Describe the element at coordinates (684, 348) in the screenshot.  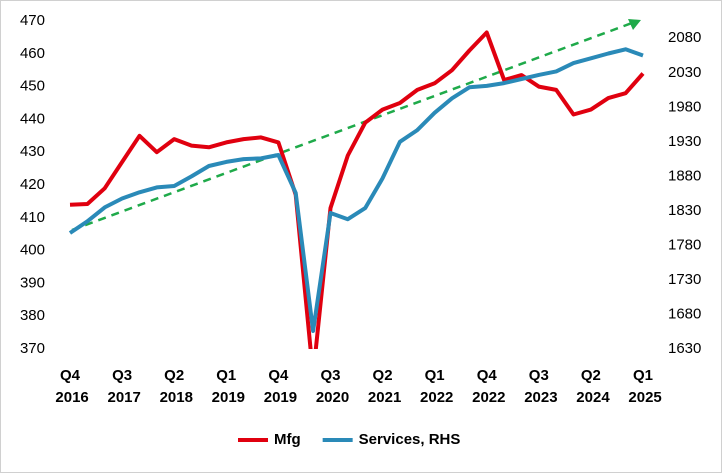
I see `y2-tick-label: 1630` at that location.